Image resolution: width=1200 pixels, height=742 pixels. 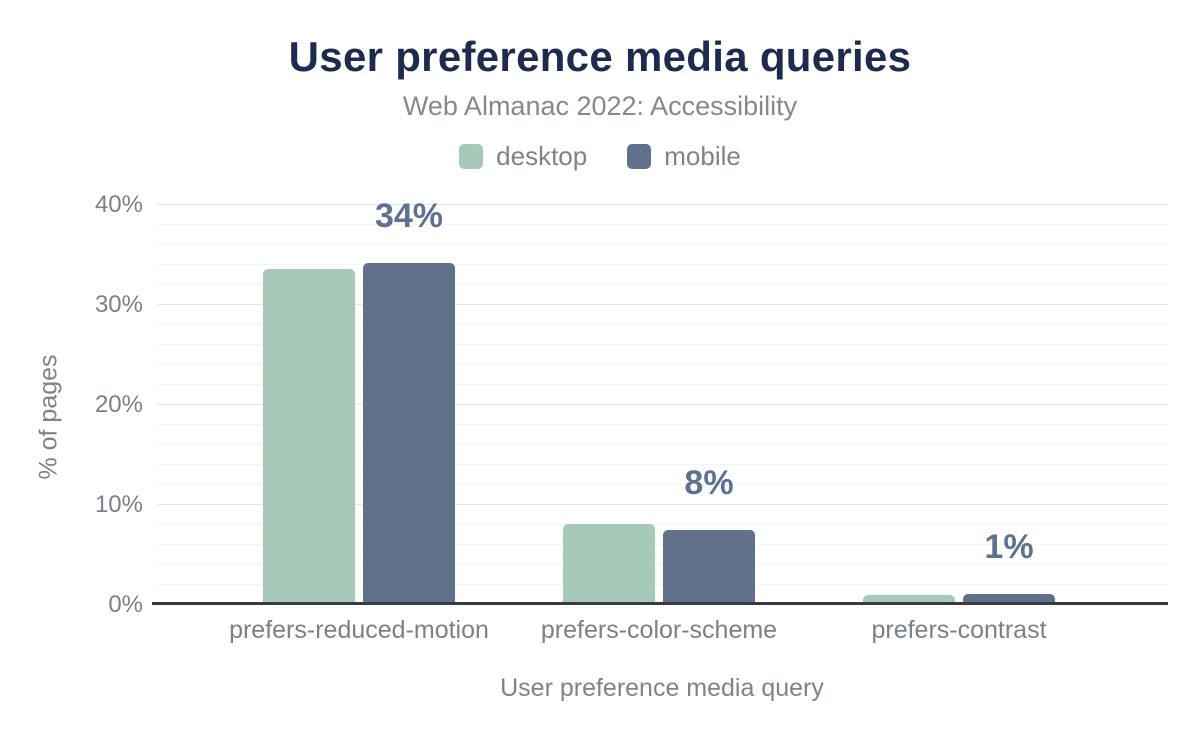 I want to click on y-tick-label: 30%, so click(x=118, y=304).